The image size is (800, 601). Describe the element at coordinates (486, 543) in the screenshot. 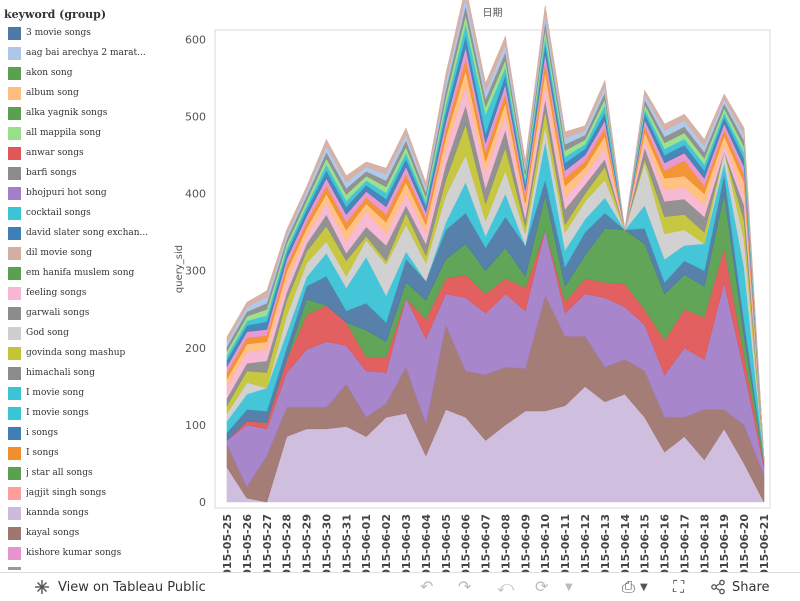

I see `x-tick-label: 2015-06-07` at that location.